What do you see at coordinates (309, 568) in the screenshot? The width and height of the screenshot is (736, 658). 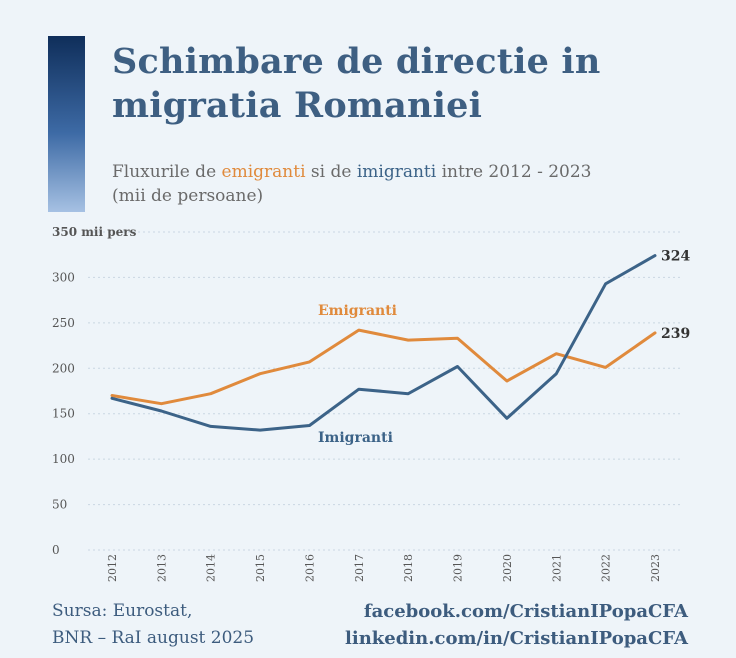 I see `x-tick-label: 2016` at bounding box center [309, 568].